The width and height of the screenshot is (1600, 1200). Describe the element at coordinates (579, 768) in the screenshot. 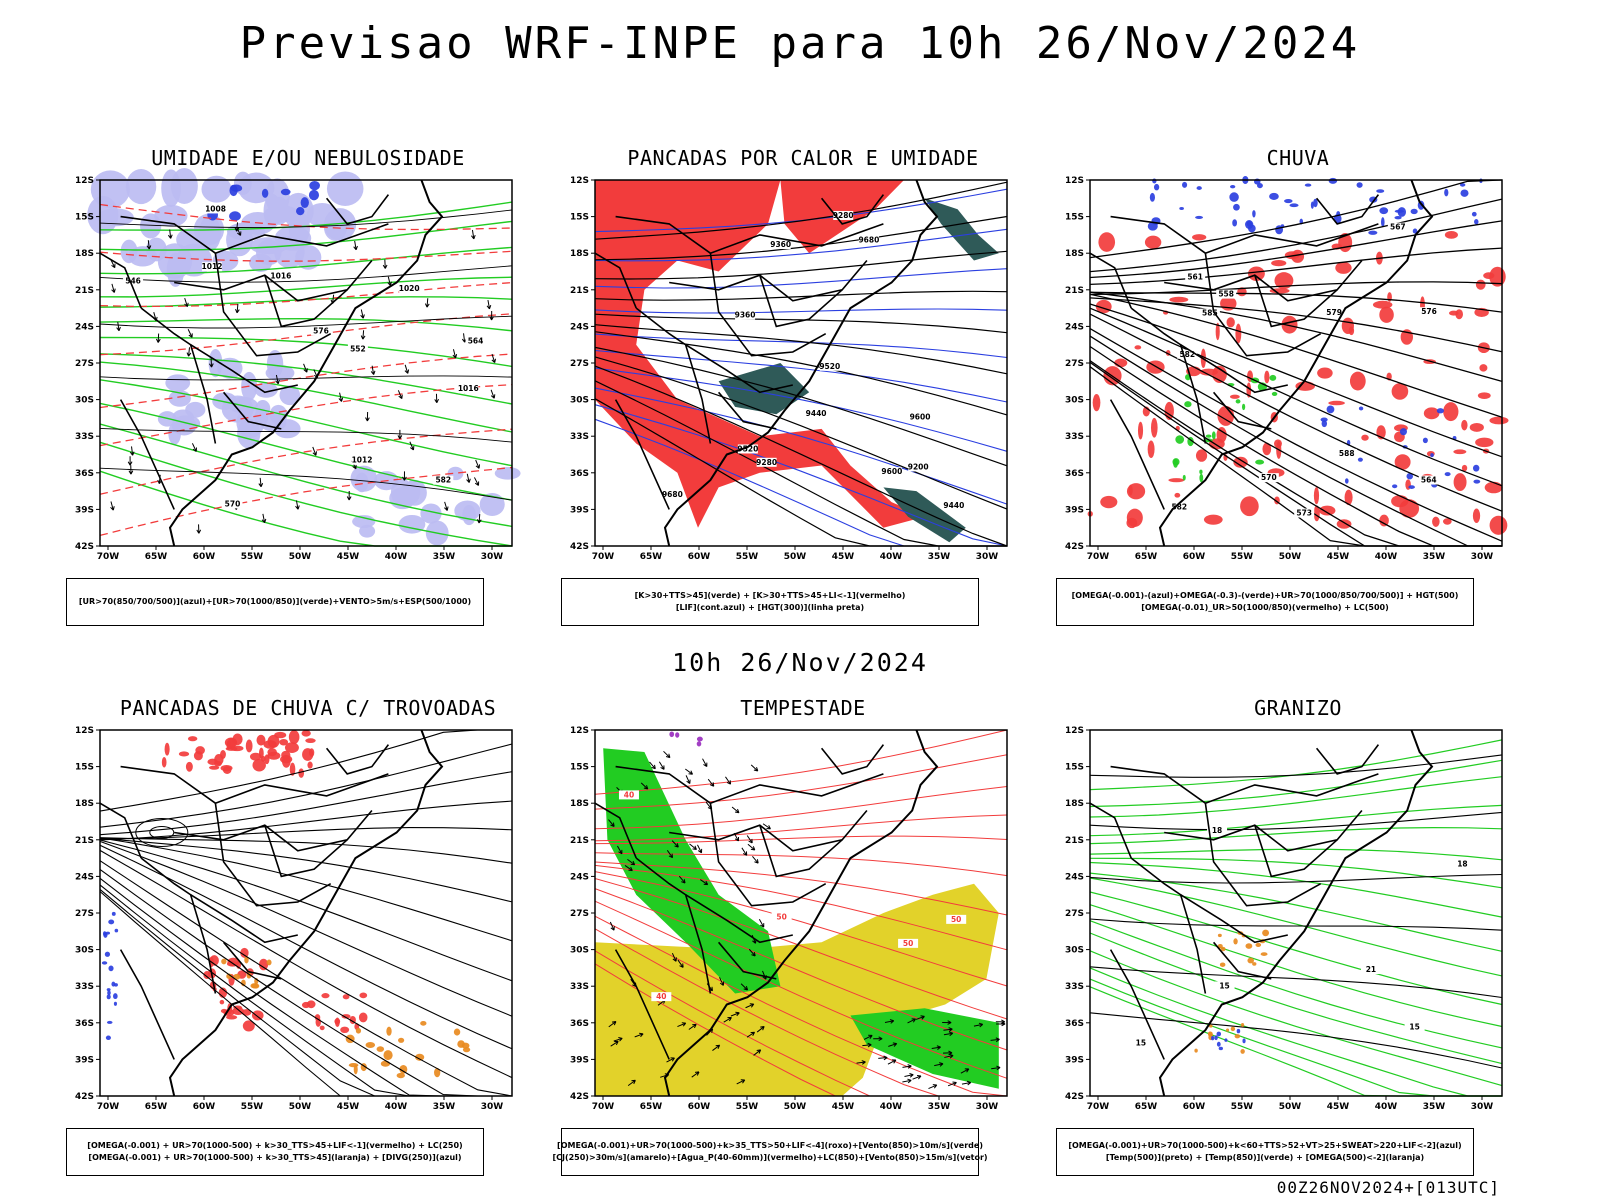

I see `lat-tick-label: 15S` at that location.